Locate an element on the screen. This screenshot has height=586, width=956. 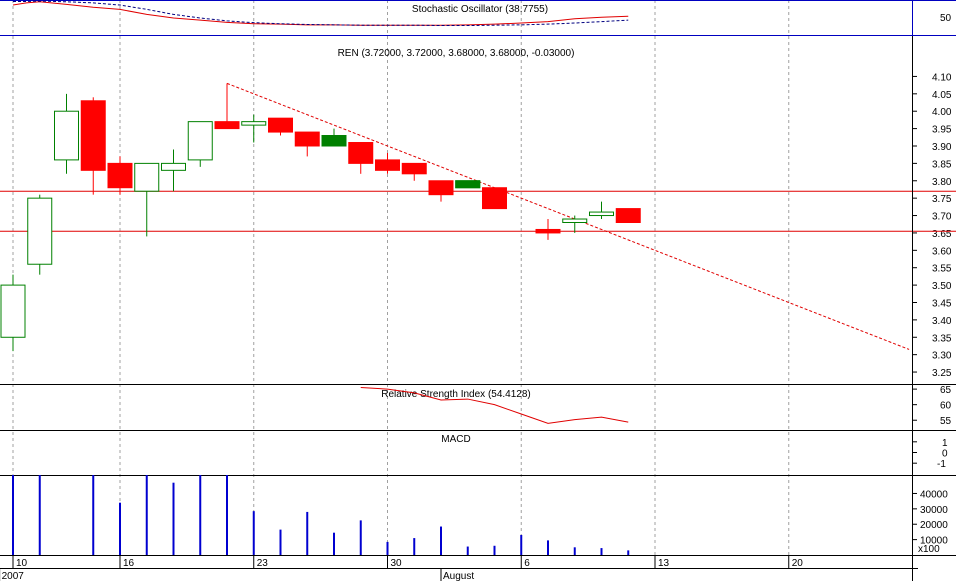
volume-tick-label: 40000 is located at coordinates (934, 494).